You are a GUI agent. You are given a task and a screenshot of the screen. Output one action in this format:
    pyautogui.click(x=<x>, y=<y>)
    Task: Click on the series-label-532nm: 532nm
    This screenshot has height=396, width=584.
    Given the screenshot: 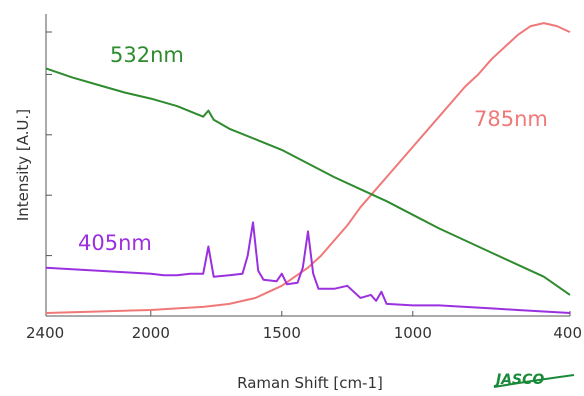 What is the action you would take?
    pyautogui.click(x=147, y=55)
    